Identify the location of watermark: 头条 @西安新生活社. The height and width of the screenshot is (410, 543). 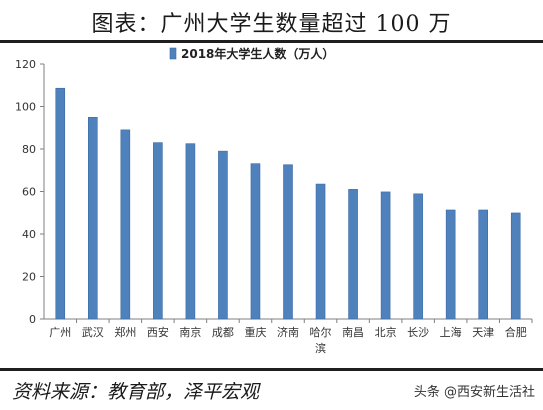
(474, 392).